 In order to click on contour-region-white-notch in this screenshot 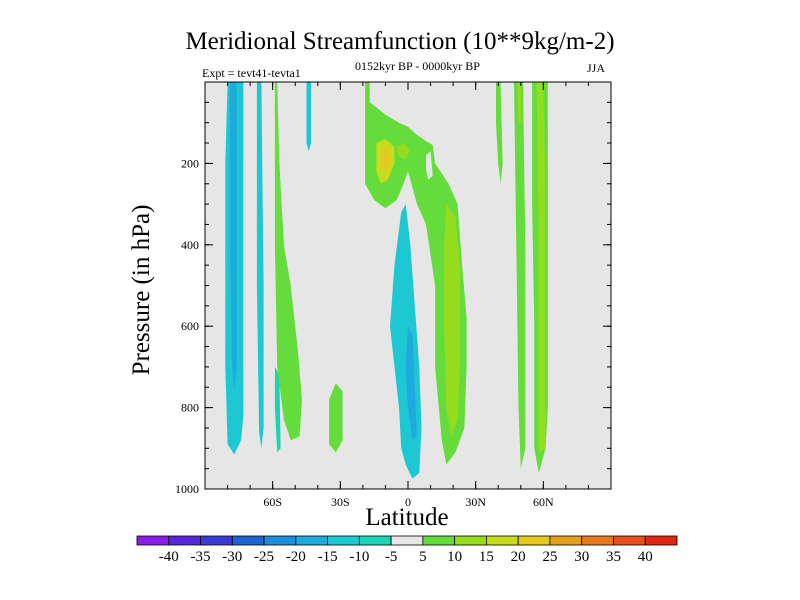, I will do `click(429, 165)`.